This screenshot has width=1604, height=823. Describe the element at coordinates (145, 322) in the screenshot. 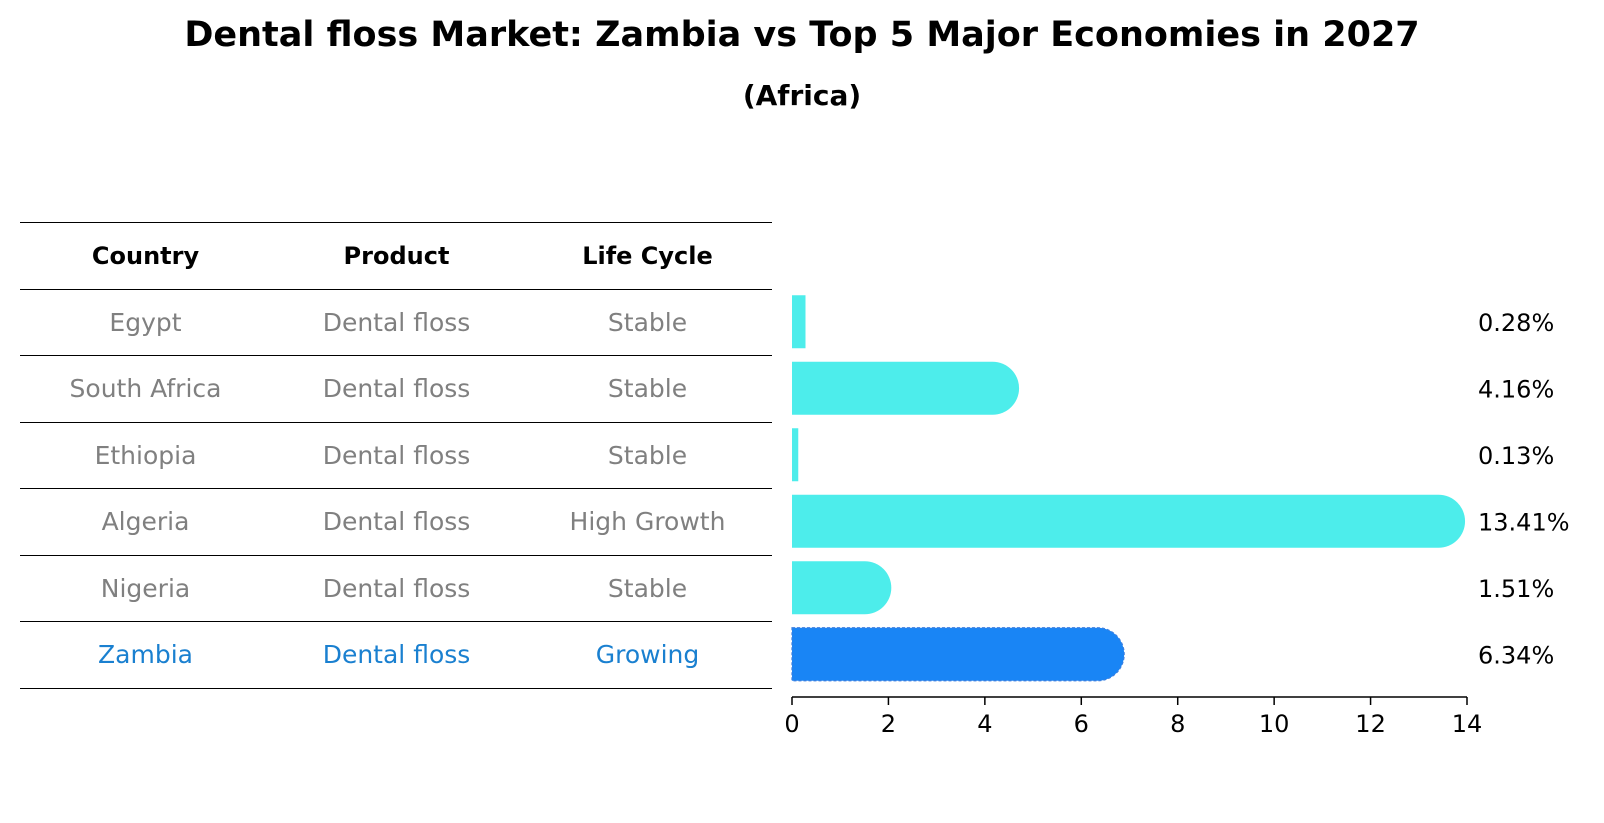

I see `cell-country: Egypt` at that location.